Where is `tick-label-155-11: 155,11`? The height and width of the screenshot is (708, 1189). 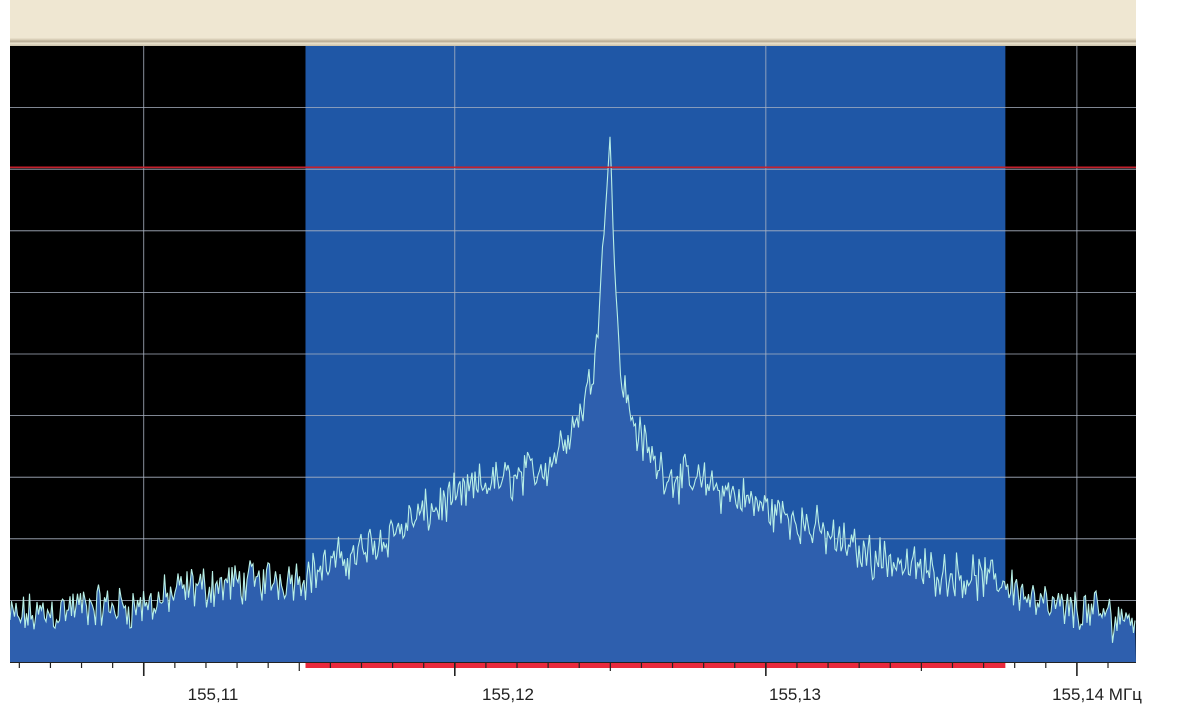 tick-label-155-11: 155,11 is located at coordinates (213, 694).